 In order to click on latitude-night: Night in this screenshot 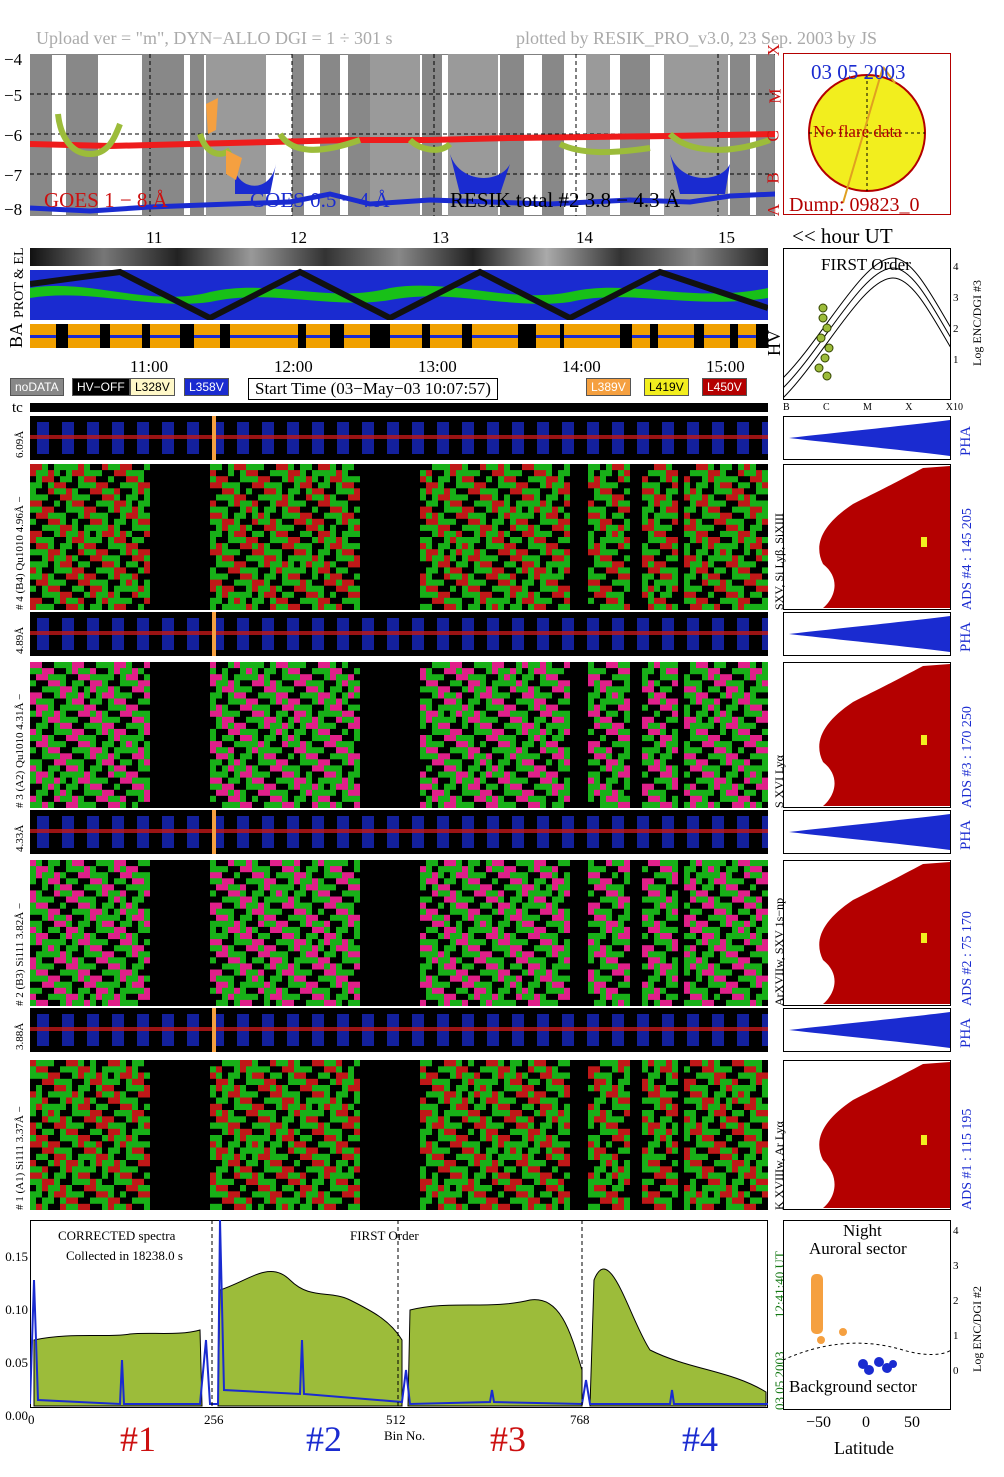, I will do `click(862, 1230)`.